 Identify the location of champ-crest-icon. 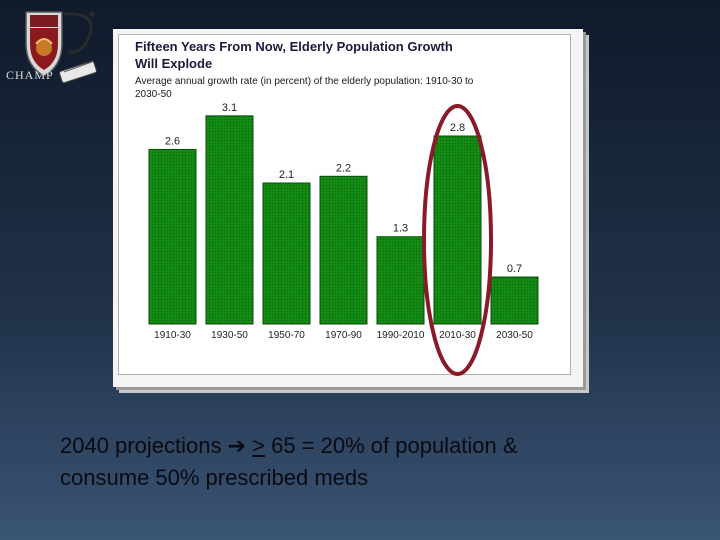
(61, 47).